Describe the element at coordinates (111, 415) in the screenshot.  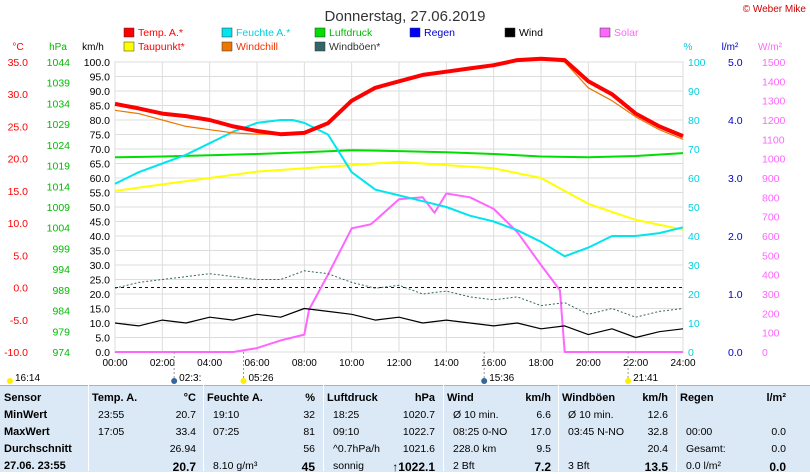
I see `table-cell-note: 23:55` at that location.